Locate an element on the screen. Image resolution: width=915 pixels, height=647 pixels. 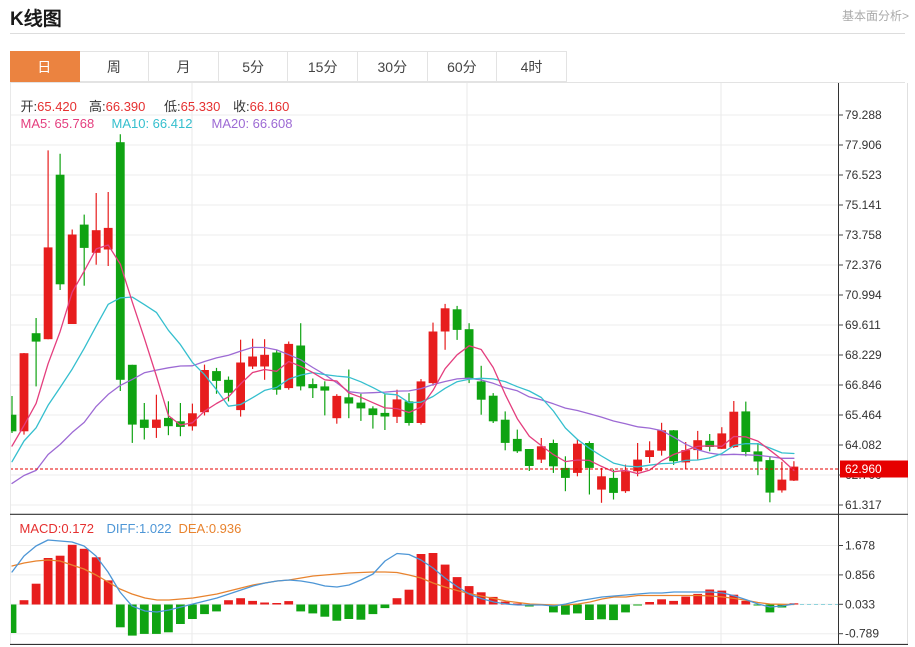
svg-text: 61.317 is located at coordinates (863, 505).